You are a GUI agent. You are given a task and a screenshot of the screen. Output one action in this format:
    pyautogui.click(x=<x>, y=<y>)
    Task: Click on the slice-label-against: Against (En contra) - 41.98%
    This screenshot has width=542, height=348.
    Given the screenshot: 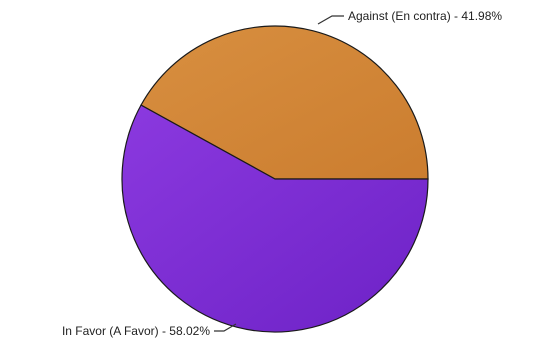 What is the action you would take?
    pyautogui.click(x=425, y=16)
    